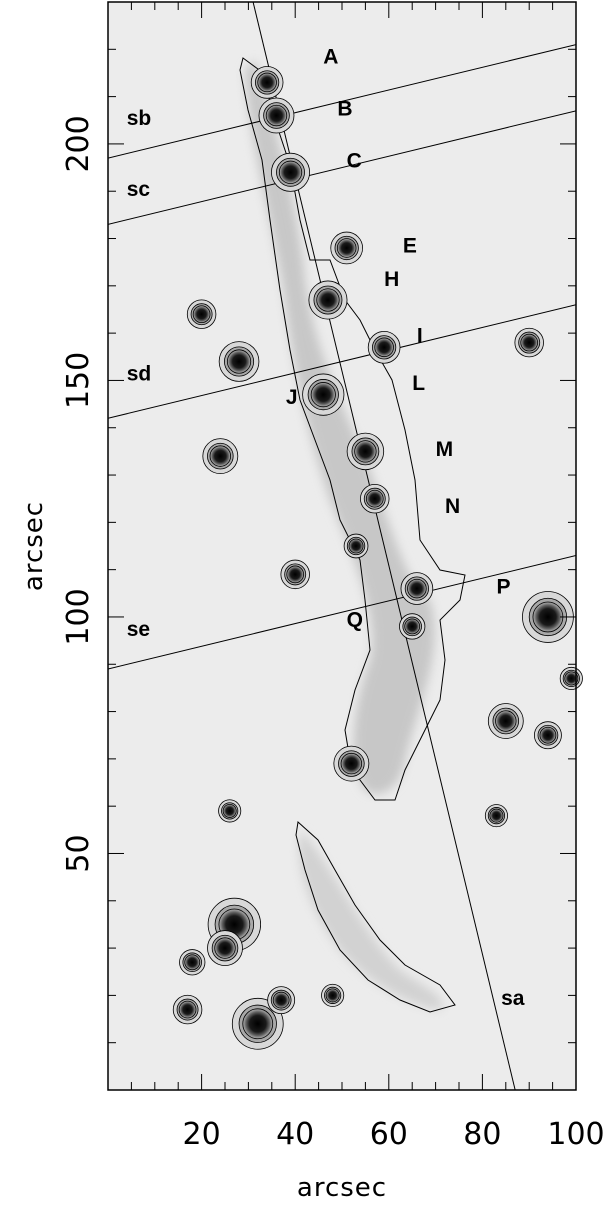 The image size is (610, 1211). Describe the element at coordinates (342, 361) in the screenshot. I see `slit-sd` at that location.